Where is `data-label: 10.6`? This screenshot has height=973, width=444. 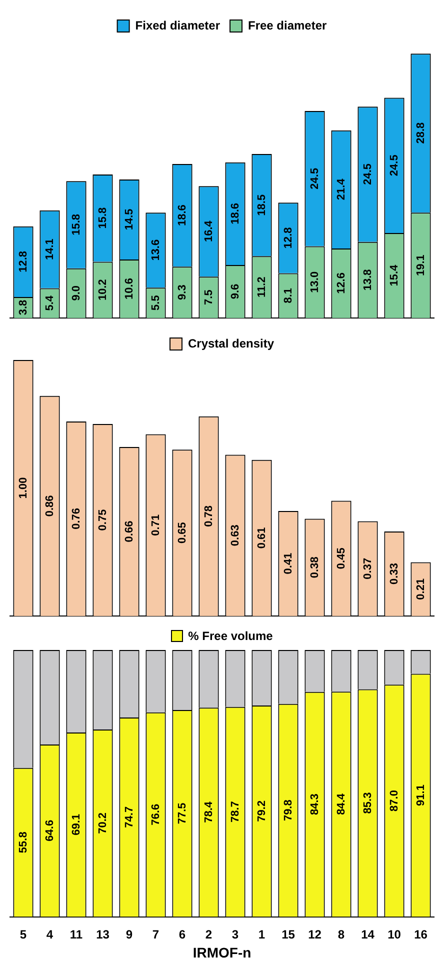 data-label: 10.6 is located at coordinates (129, 289).